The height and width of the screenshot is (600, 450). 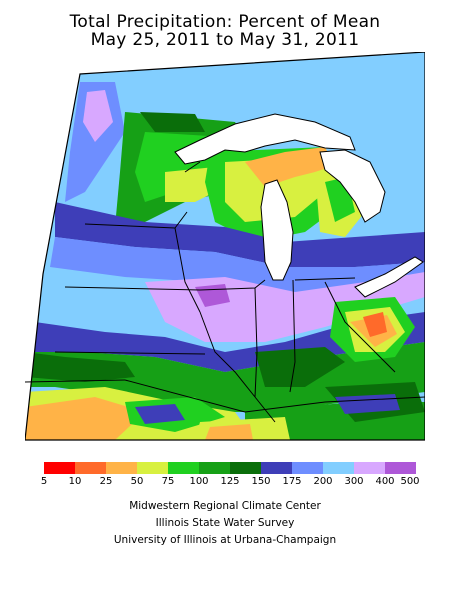 What do you see at coordinates (225, 523) in the screenshot?
I see `credit-isws: Illinois State Water Survey` at bounding box center [225, 523].